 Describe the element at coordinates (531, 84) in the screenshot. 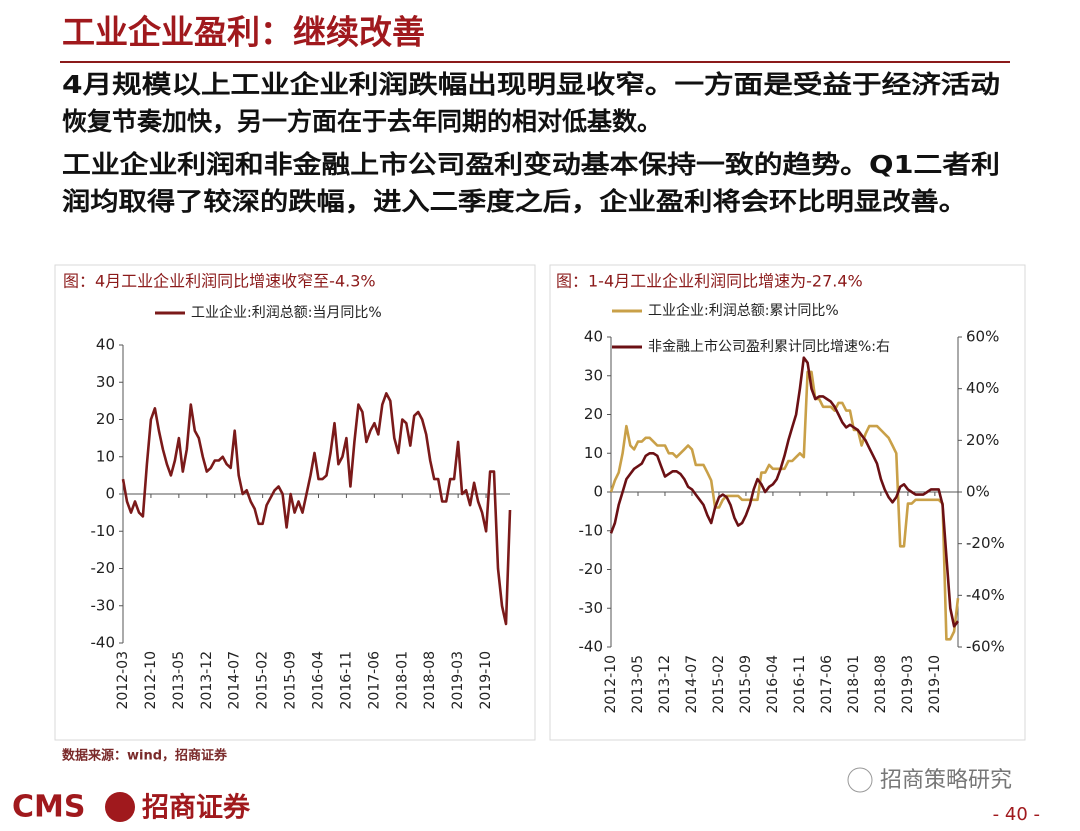

I see `paragraph-line: 4月规模以上工业企业利润跌幅出现明显收窄。一方面是受益于经济活动` at that location.